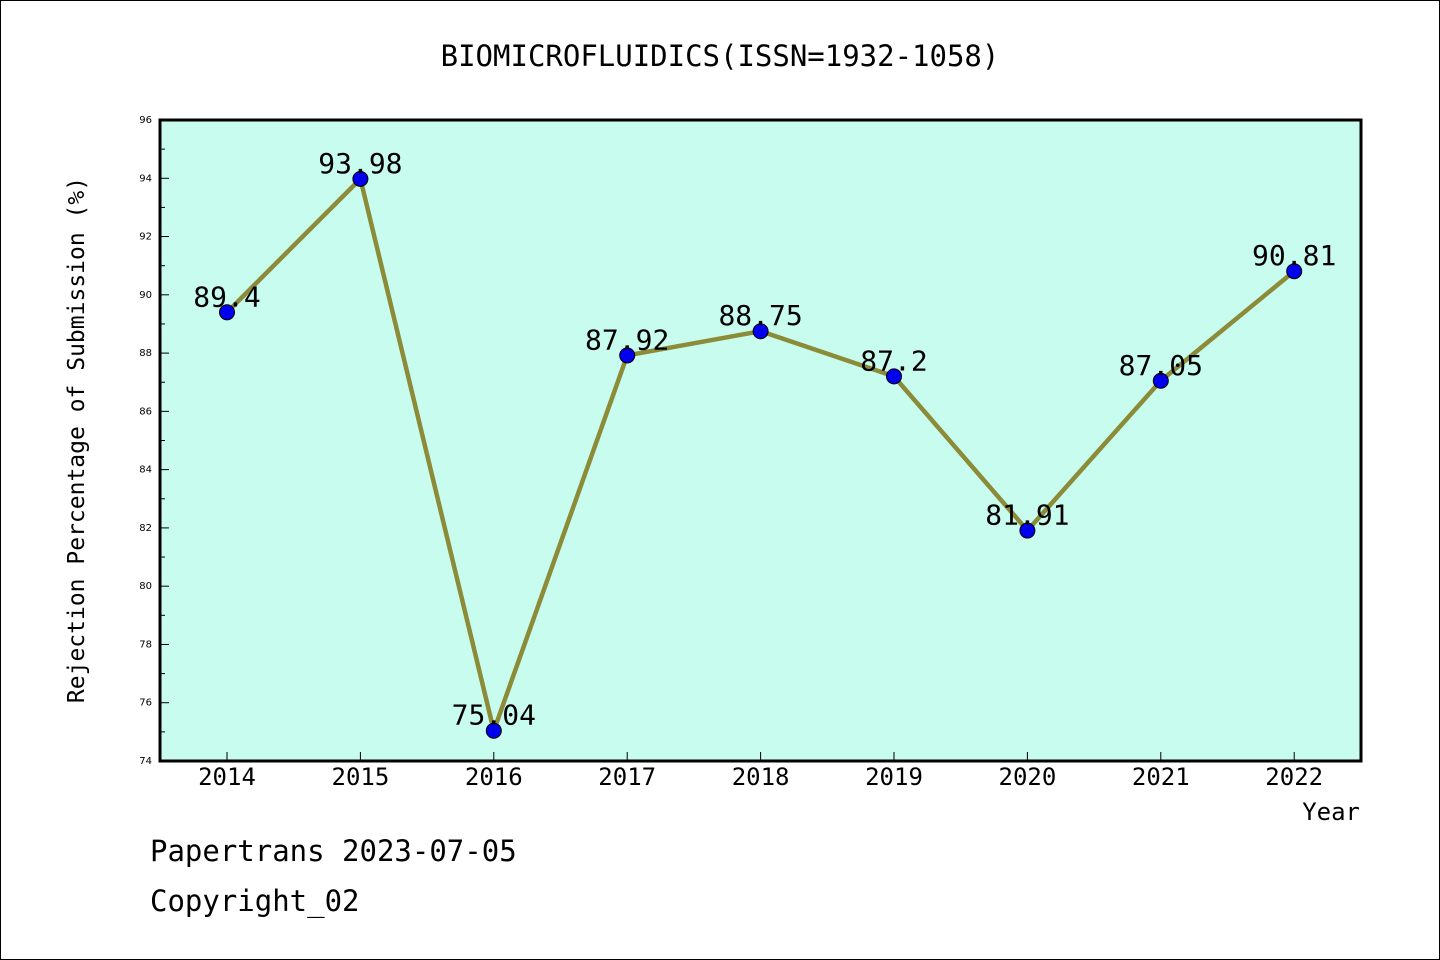 The image size is (1440, 960). Describe the element at coordinates (145, 586) in the screenshot. I see `y-tick-label: 80` at that location.